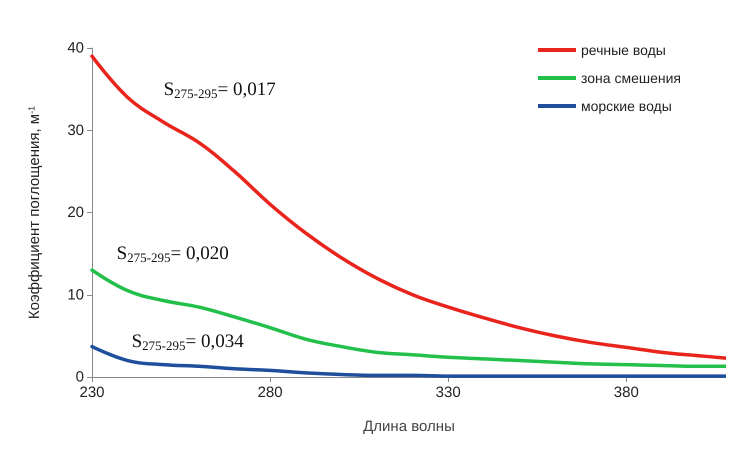  Describe the element at coordinates (92, 392) in the screenshot. I see `x-tick-label: 230` at that location.